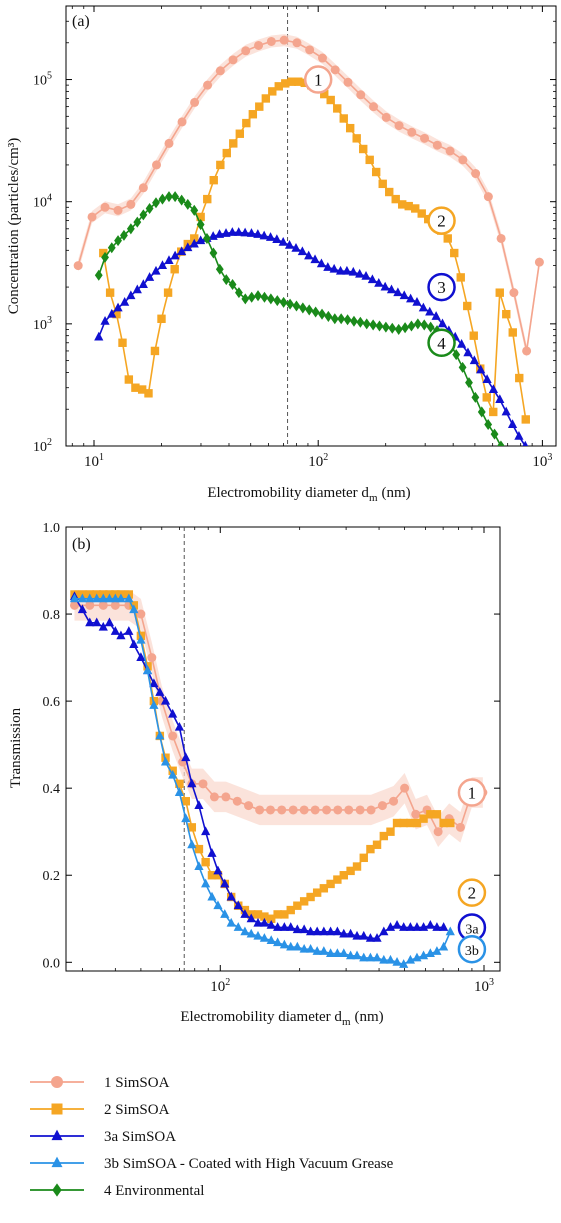 The image size is (561, 1223). What do you see at coordinates (325, 457) in the screenshot?
I see `panel-a-x-tick-label-exp-1: 2` at bounding box center [325, 457].